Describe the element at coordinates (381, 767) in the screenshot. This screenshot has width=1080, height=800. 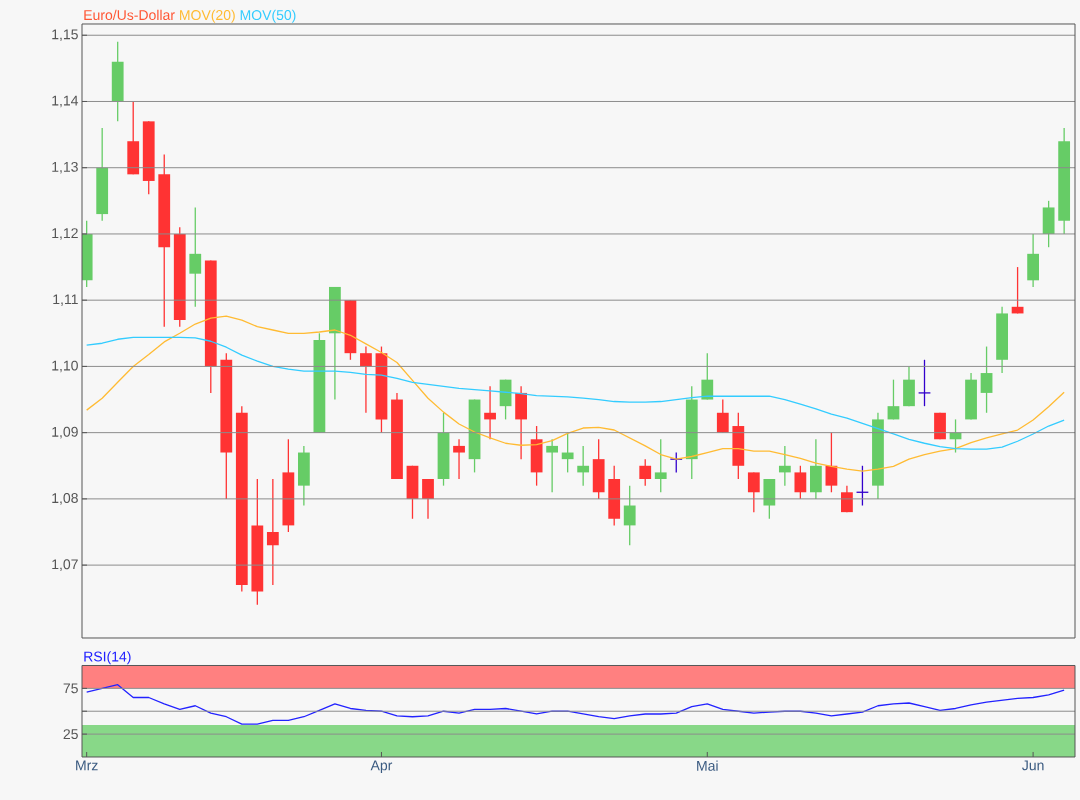
I see `x-tick-label: Apr` at that location.